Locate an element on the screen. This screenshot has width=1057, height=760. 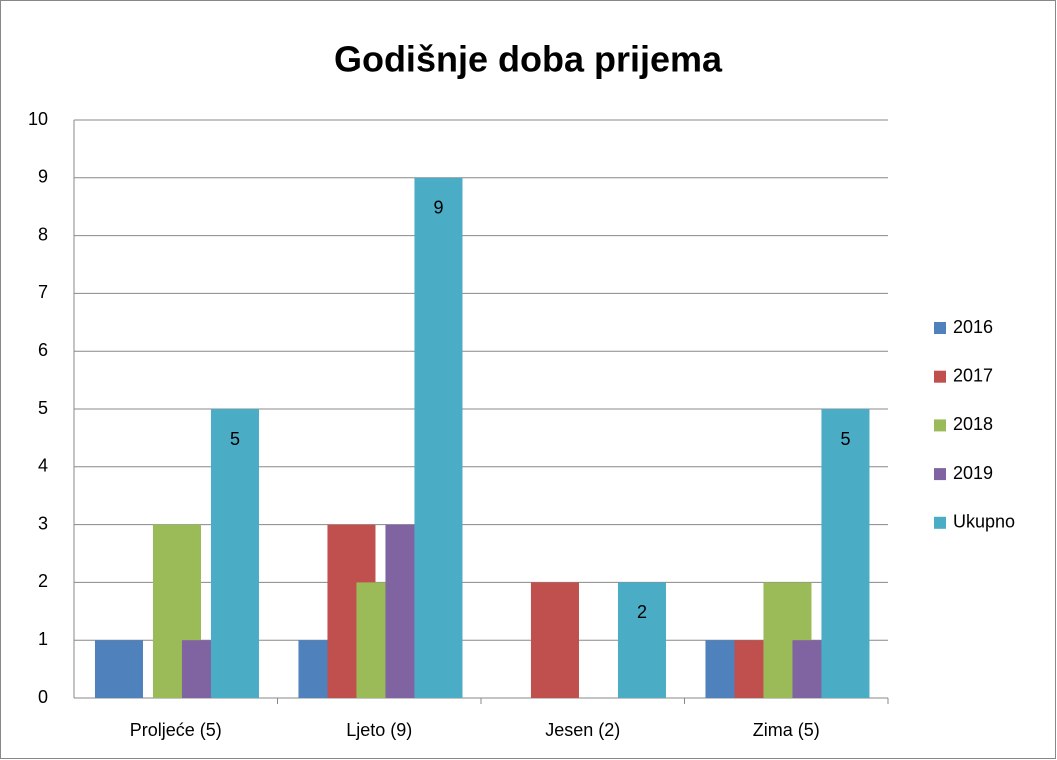
data-label: 2 is located at coordinates (642, 612).